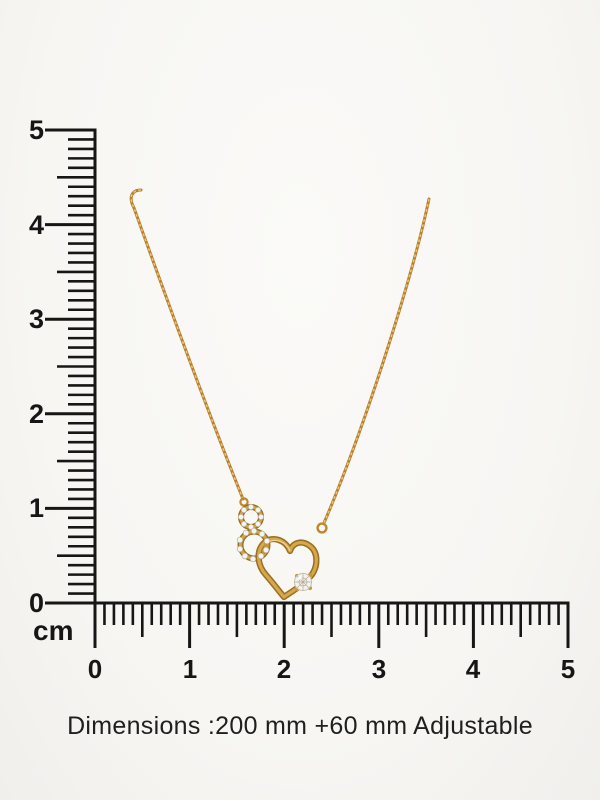 The height and width of the screenshot is (800, 600). Describe the element at coordinates (473, 669) in the screenshot. I see `horizontal-ruler-label-4cm: 4` at that location.